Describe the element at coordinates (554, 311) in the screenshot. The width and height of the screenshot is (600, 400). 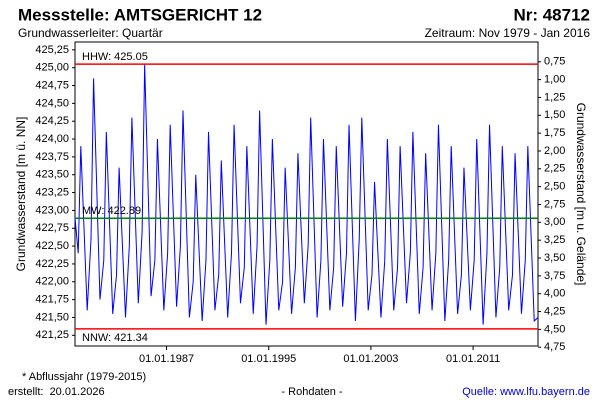
I see `y2-tick-label: 4,25` at that location.